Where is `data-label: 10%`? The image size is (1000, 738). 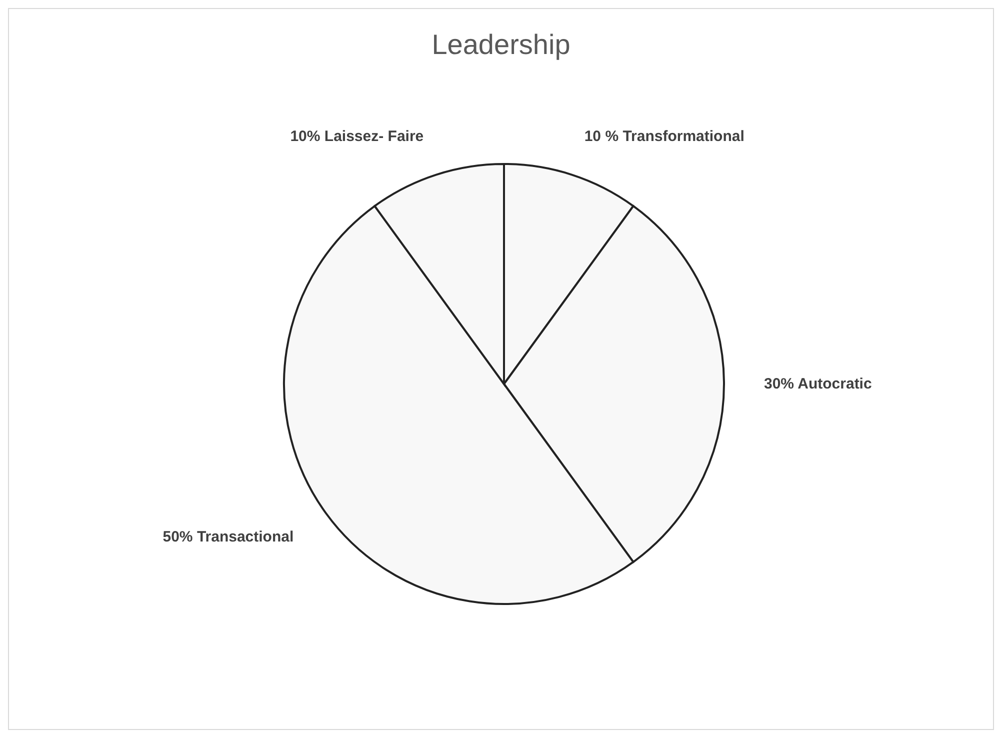
data-label: 10% is located at coordinates (305, 137).